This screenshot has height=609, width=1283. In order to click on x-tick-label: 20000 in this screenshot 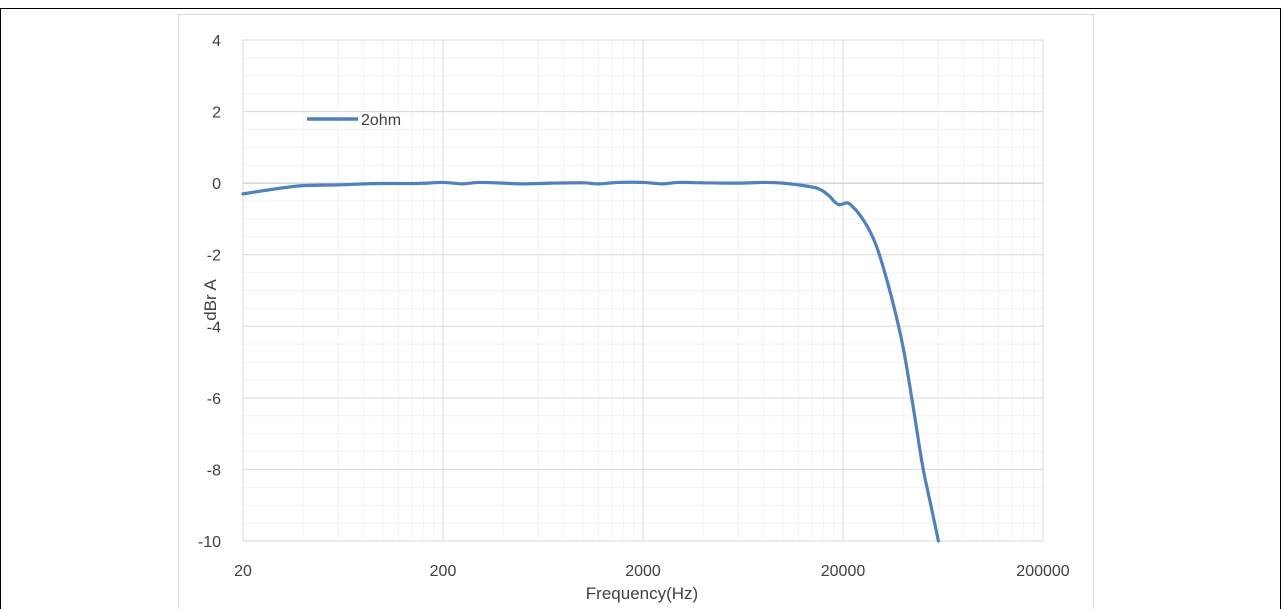, I will do `click(843, 571)`.